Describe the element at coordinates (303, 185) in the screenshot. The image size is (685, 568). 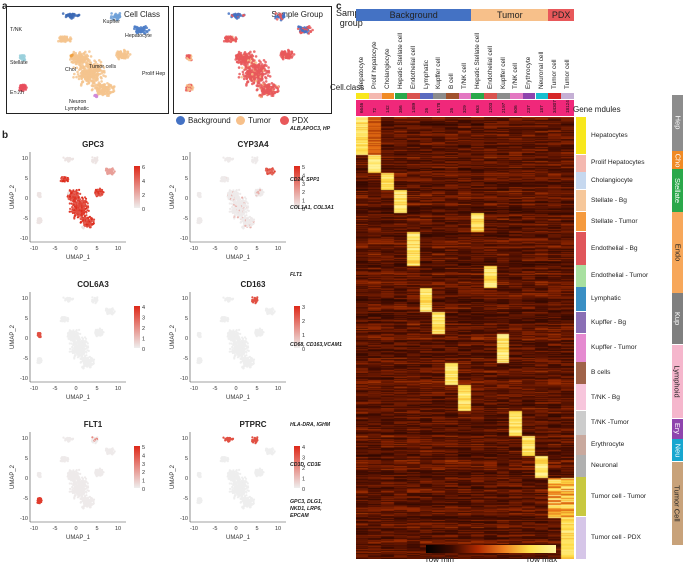
I see `legend-tick: 3` at that location.